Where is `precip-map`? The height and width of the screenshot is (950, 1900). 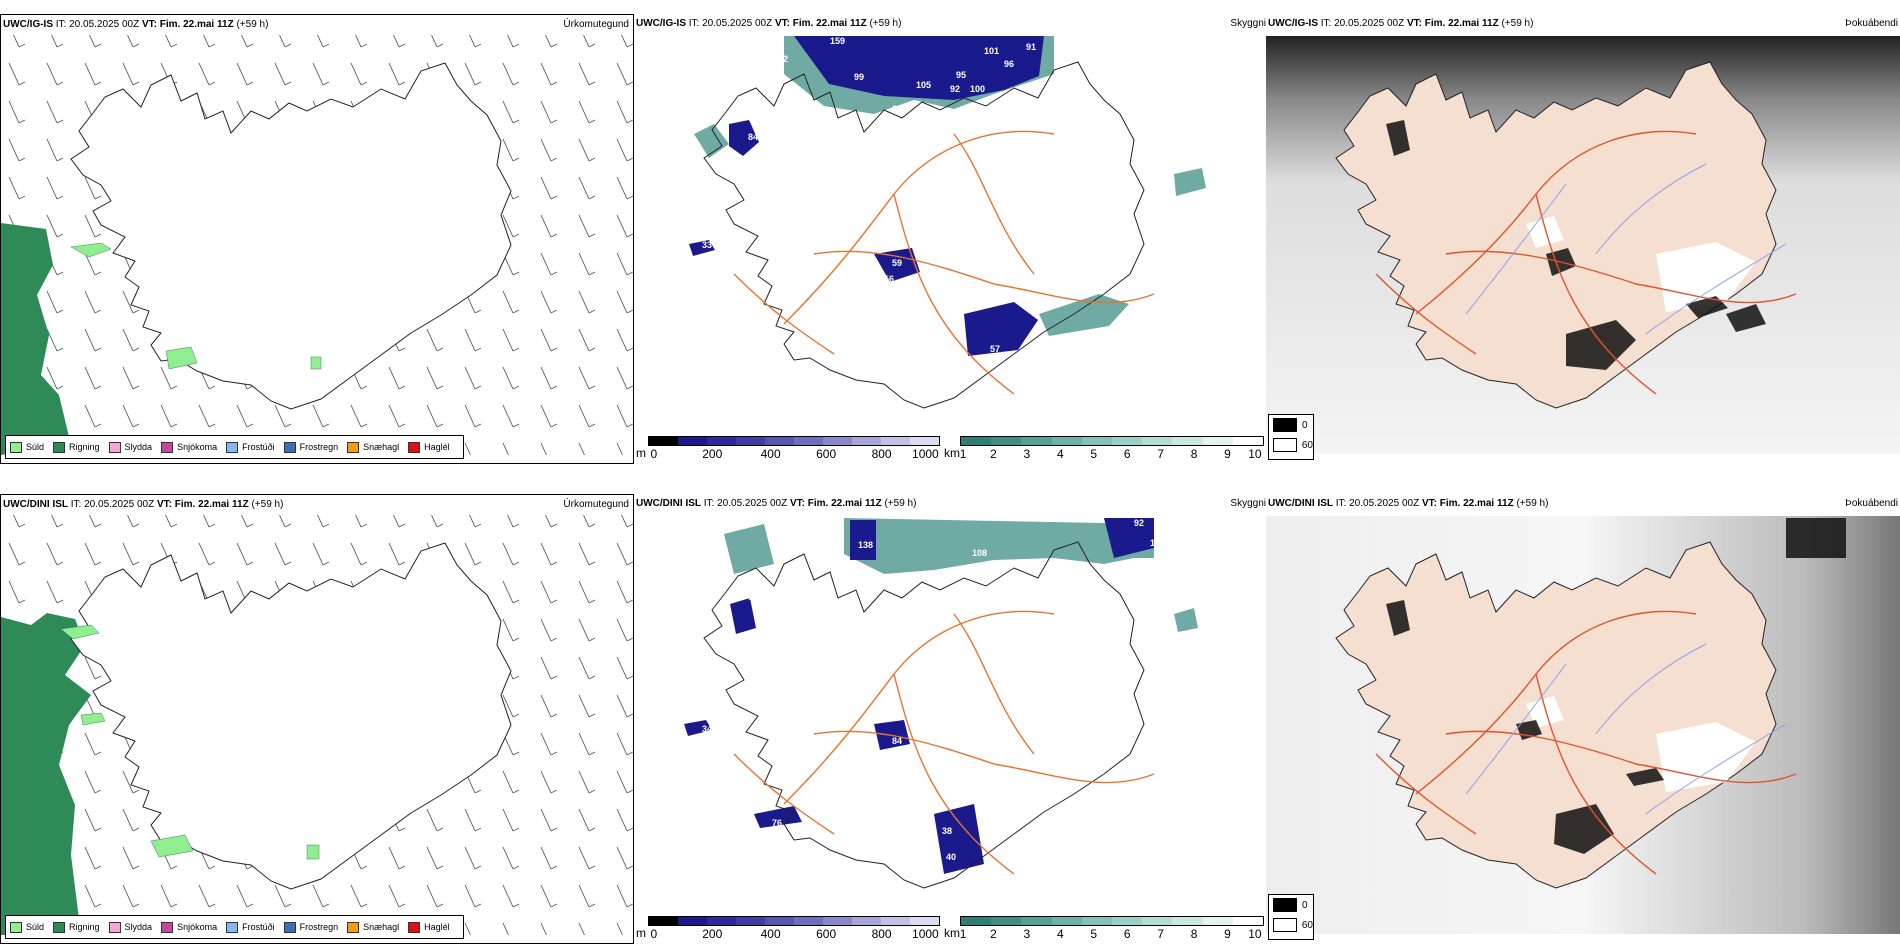 precip-map is located at coordinates (317, 725).